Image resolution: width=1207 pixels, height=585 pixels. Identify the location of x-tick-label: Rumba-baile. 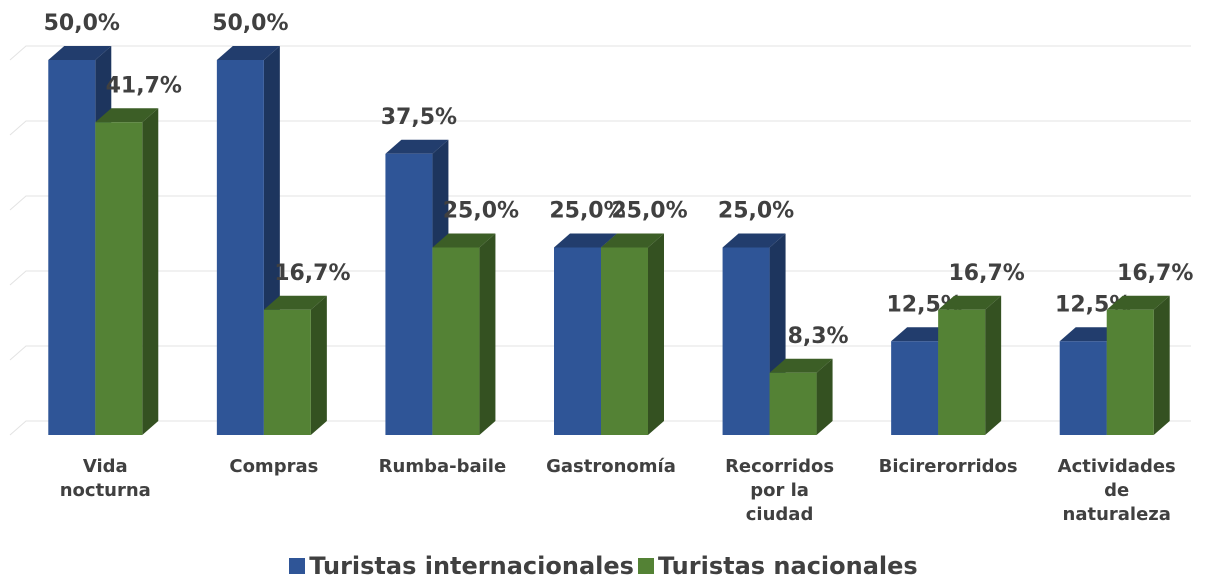
(442, 466).